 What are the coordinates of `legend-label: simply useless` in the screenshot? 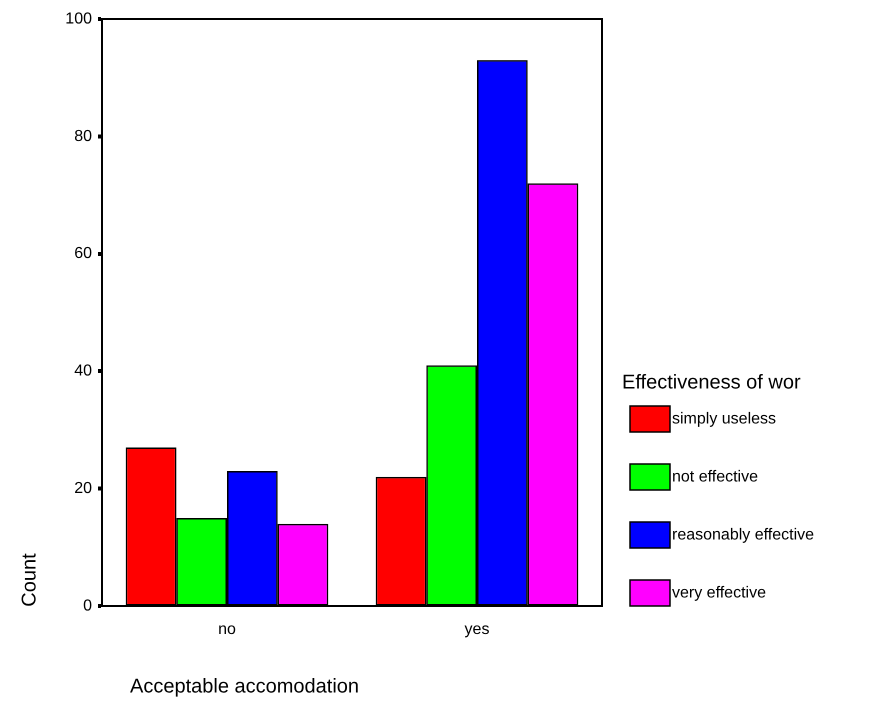 It's located at (724, 419).